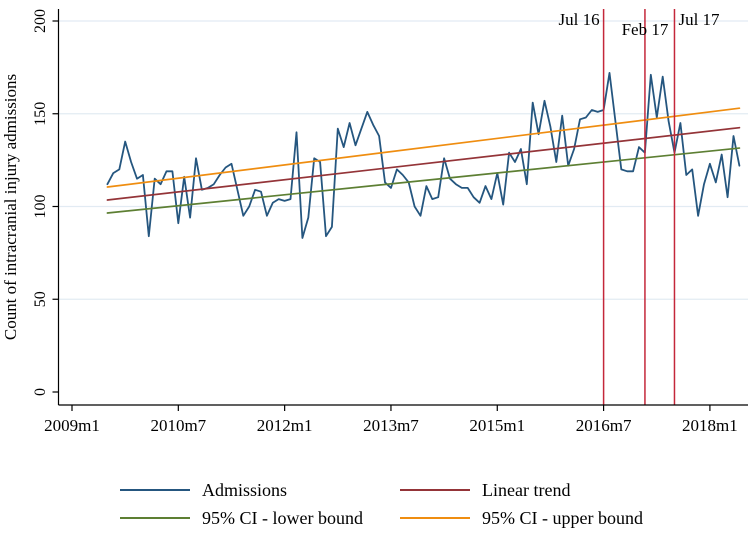  What do you see at coordinates (526, 489) in the screenshot?
I see `legend-label-linear-trend: Linear trend` at bounding box center [526, 489].